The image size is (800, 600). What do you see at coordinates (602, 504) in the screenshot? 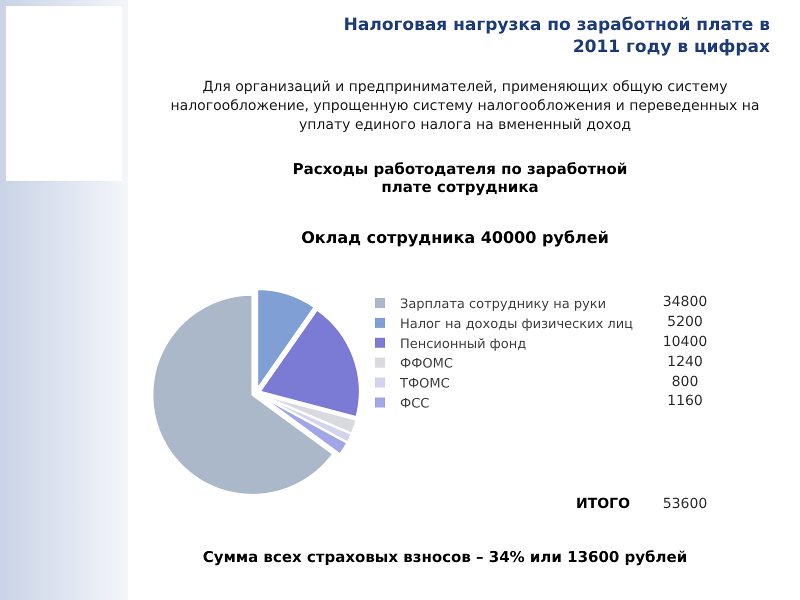
I see `text: ИТОГО` at bounding box center [602, 504].